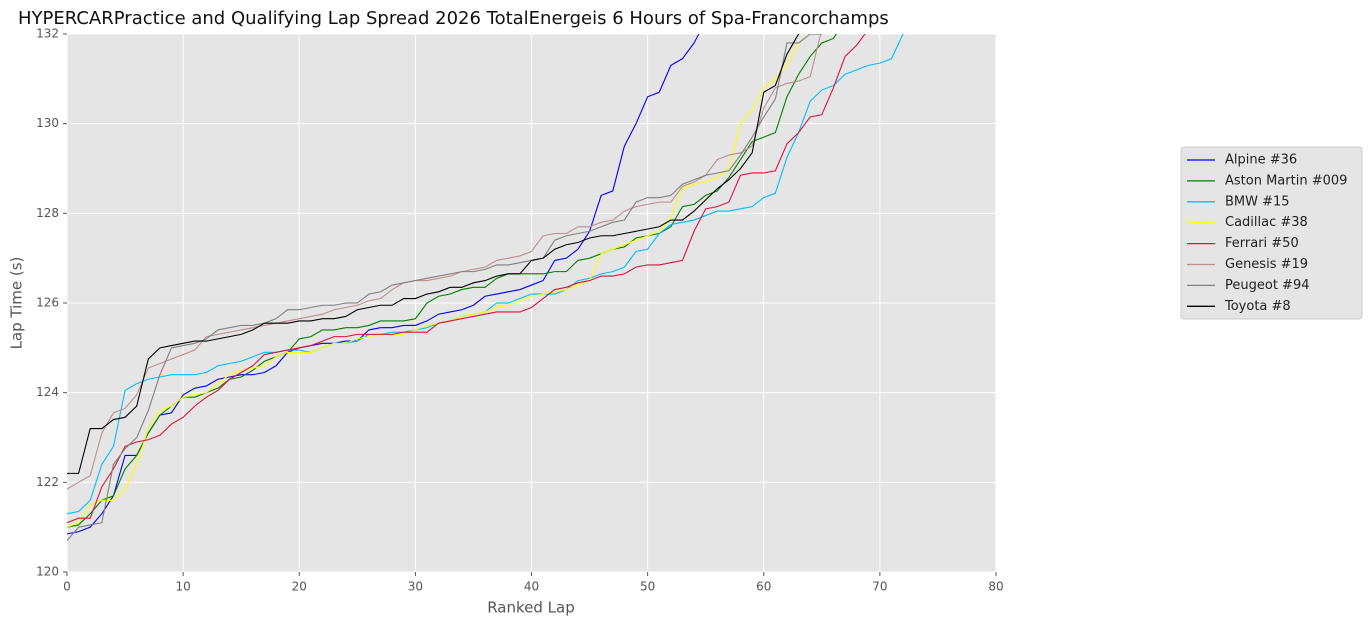 The height and width of the screenshot is (630, 1371). Describe the element at coordinates (1267, 285) in the screenshot. I see `legend-label: Peugeot #94` at that location.